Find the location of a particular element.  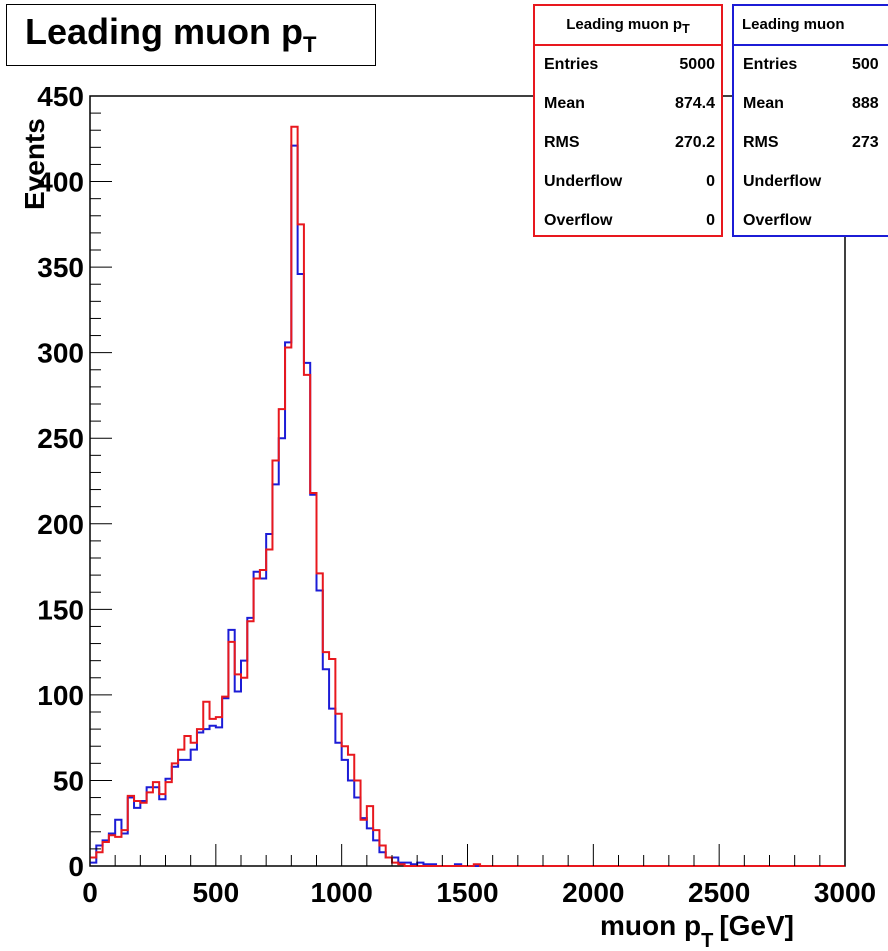

y-tick-label: 450 is located at coordinates (60, 96).